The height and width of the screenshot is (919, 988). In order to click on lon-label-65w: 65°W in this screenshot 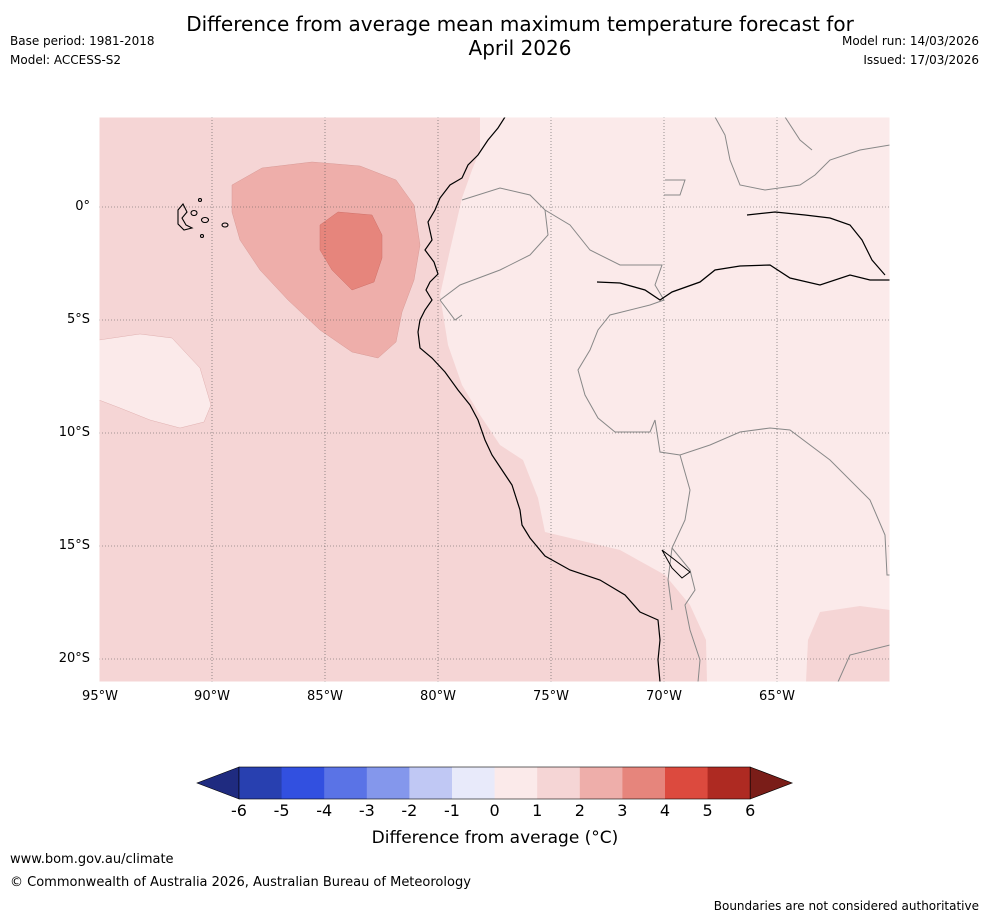, I will do `click(777, 696)`.